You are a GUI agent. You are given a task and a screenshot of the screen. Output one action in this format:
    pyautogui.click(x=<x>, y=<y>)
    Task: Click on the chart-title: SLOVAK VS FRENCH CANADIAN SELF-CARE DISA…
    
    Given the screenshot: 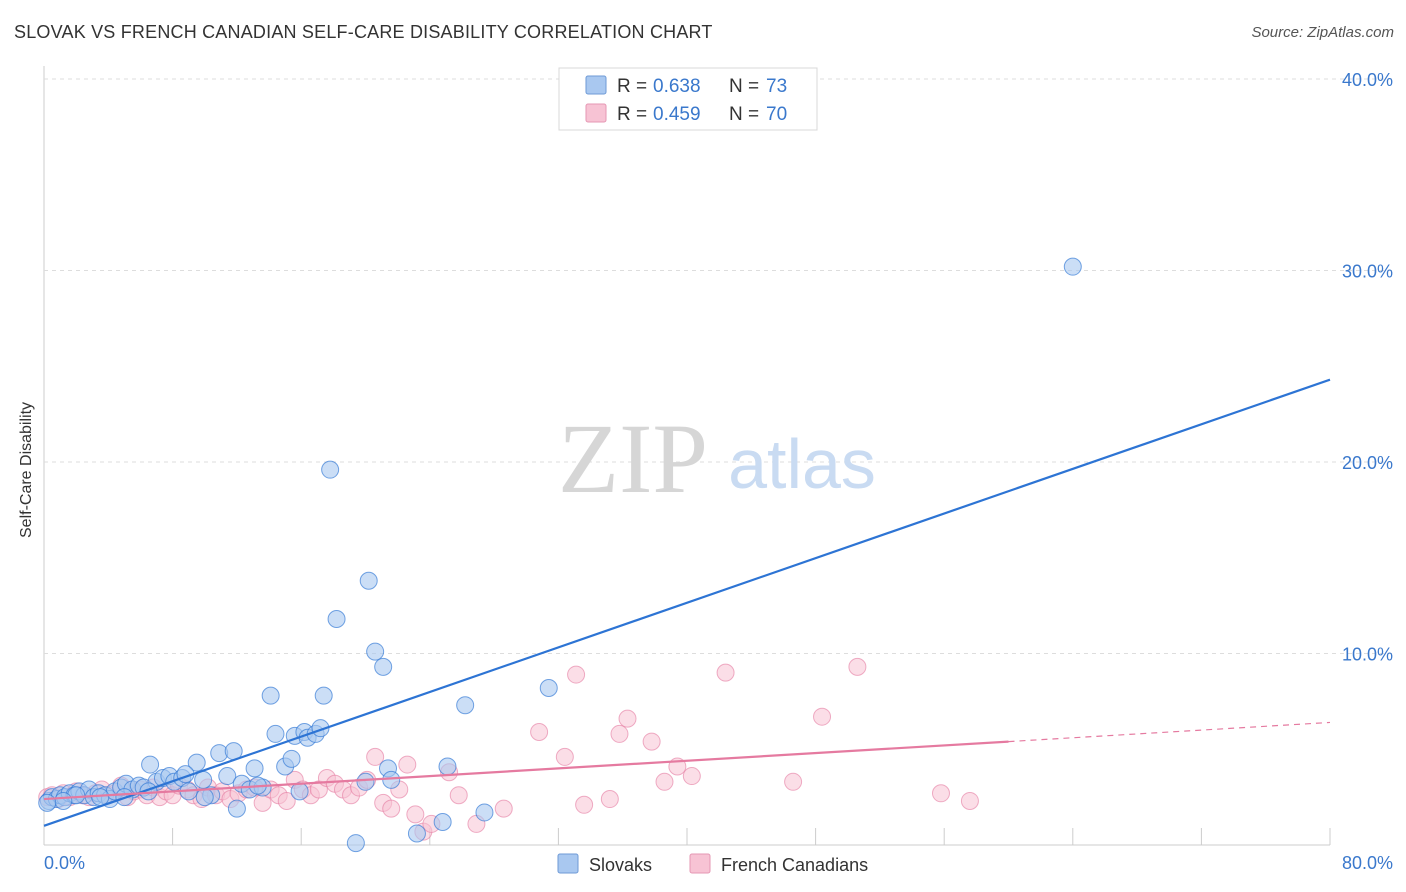 What is the action you would take?
    pyautogui.click(x=363, y=32)
    